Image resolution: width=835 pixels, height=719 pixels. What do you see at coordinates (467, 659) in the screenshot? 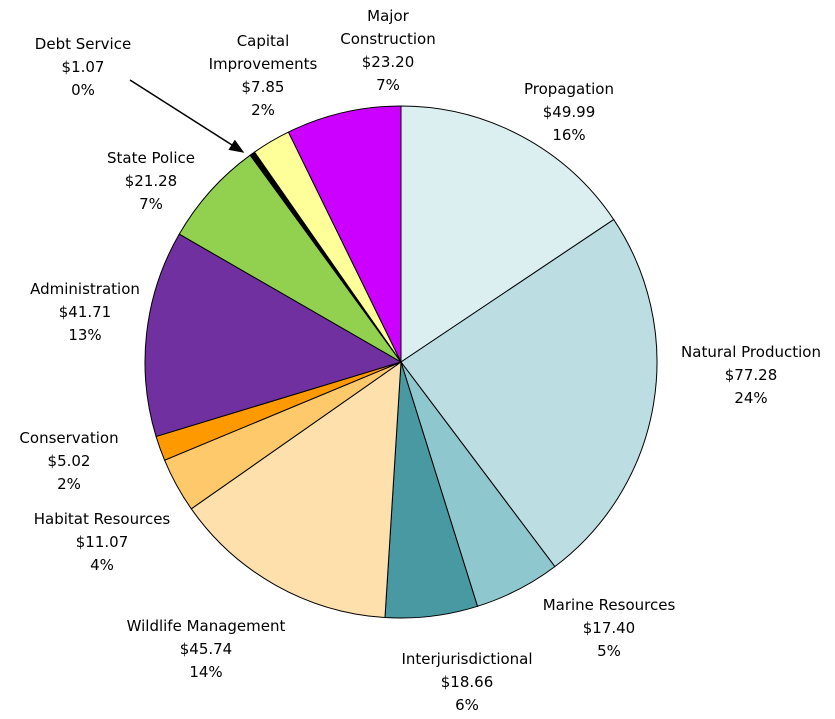
I see `name: Interjurisdictional` at bounding box center [467, 659].